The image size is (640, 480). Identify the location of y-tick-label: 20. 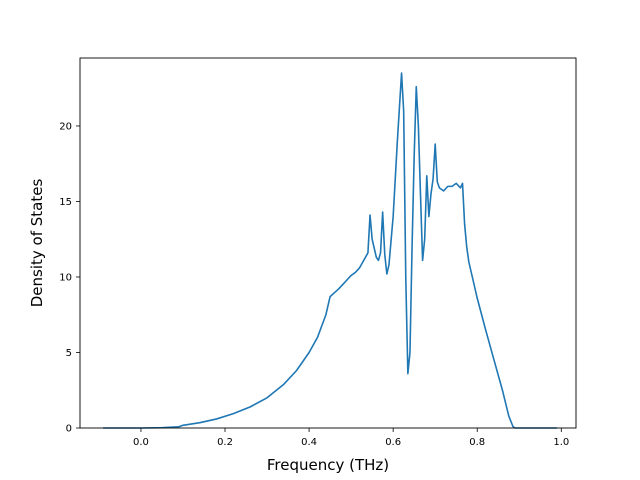
(65, 126).